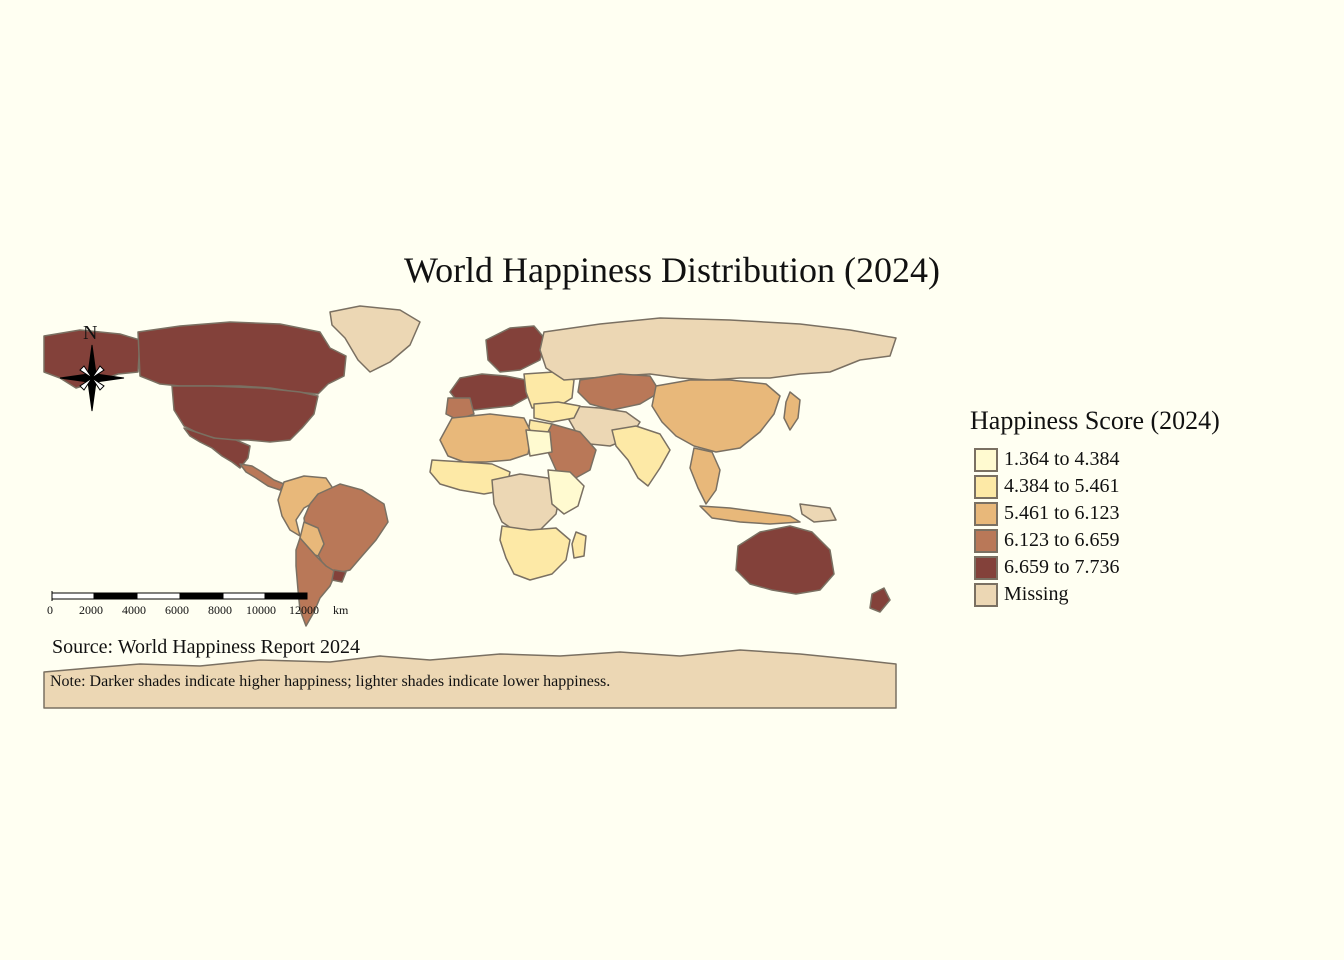 Image resolution: width=1344 pixels, height=960 pixels. What do you see at coordinates (619, 392) in the screenshot?
I see `region-kazakhstan` at bounding box center [619, 392].